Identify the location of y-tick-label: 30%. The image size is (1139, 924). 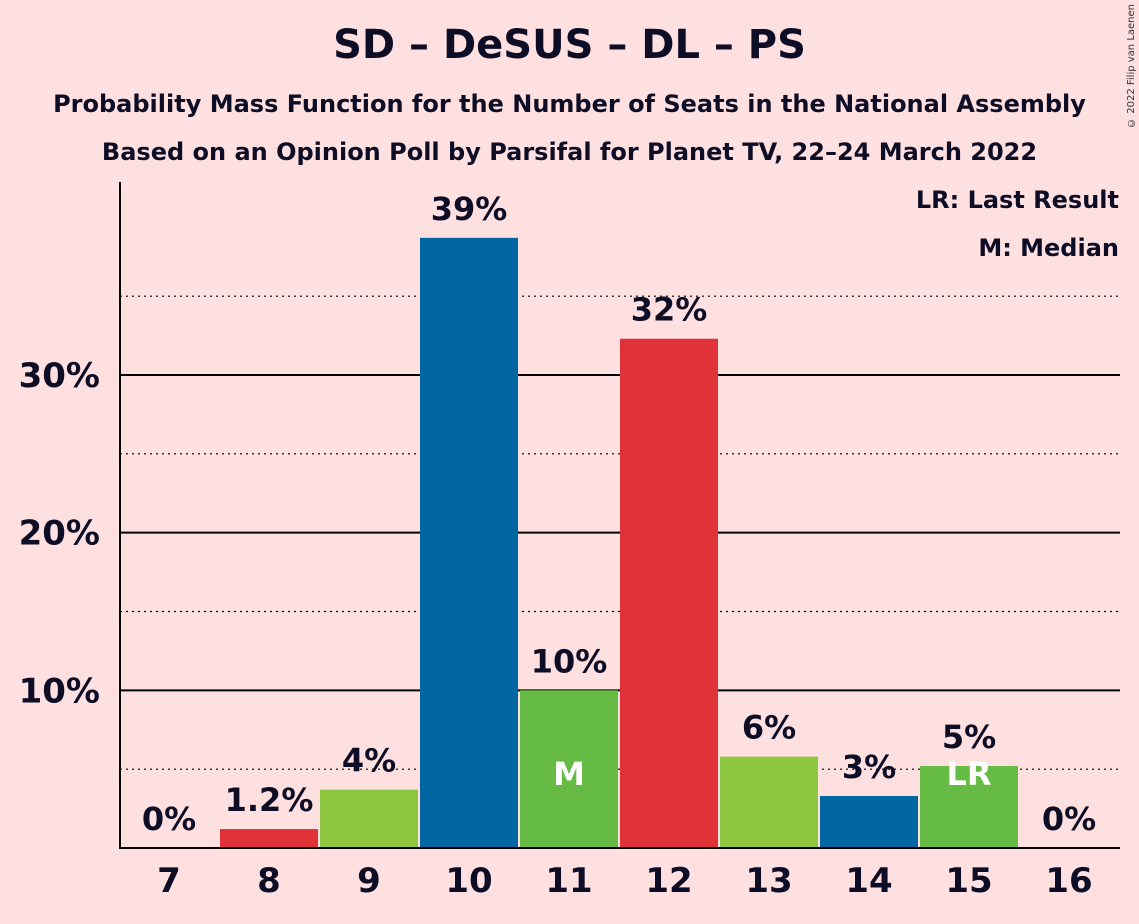
(59, 376).